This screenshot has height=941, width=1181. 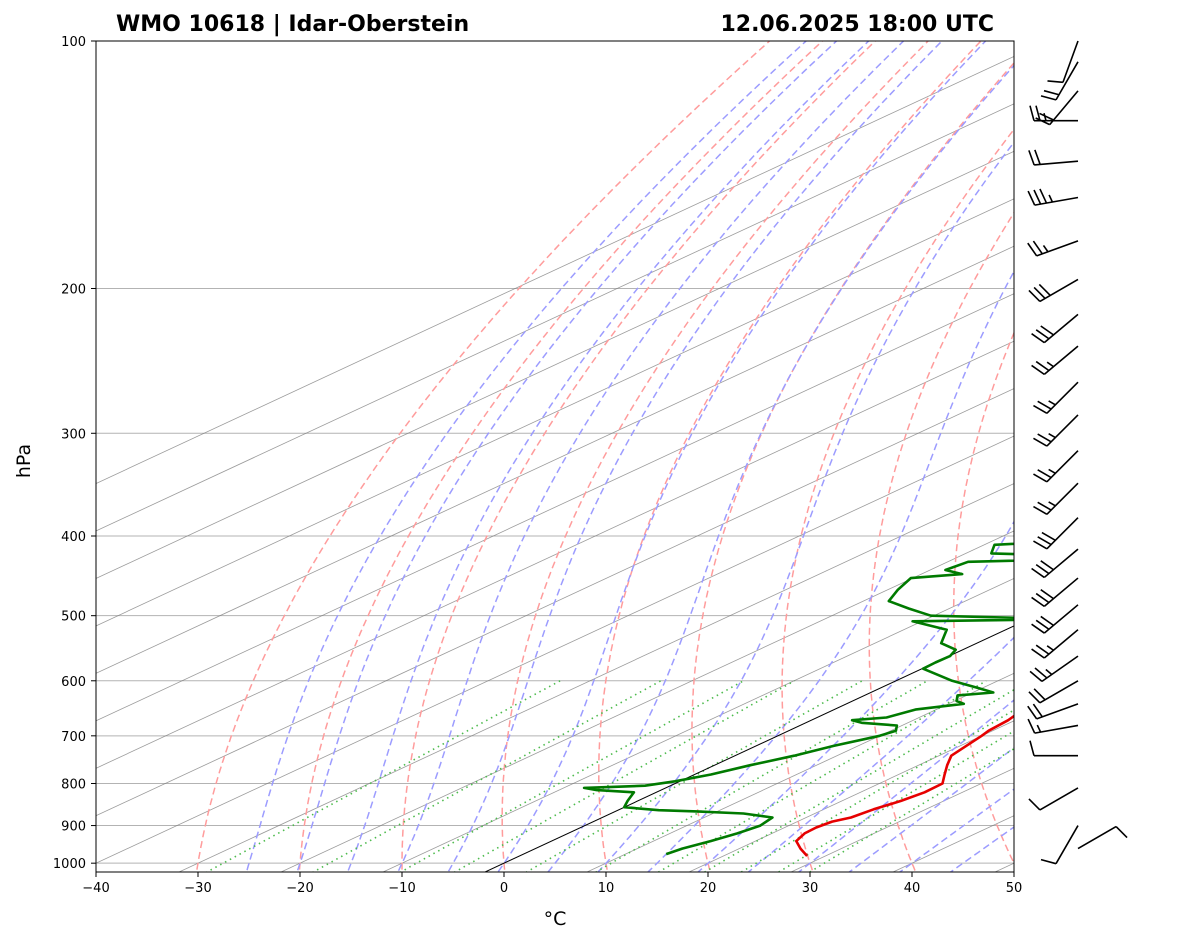 What do you see at coordinates (73, 617) in the screenshot?
I see `y-tick-label: 500` at bounding box center [73, 617].